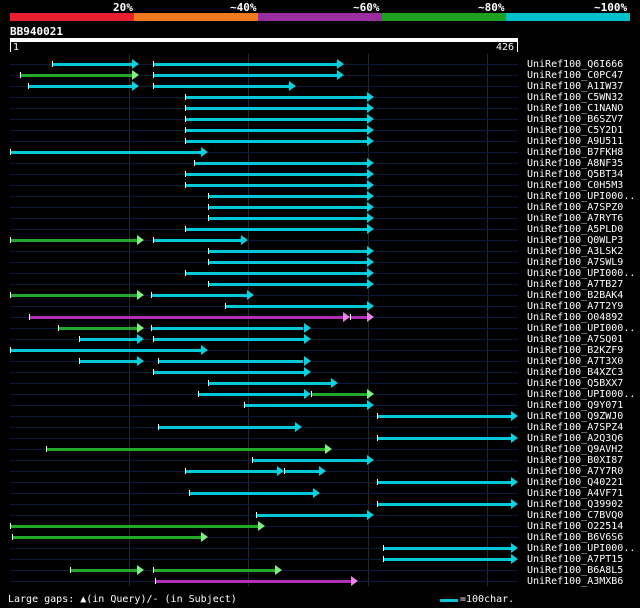 This screenshot has width=640, height=608. Describe the element at coordinates (575, 449) in the screenshot. I see `hit-label: UniRef100_Q9AVH2` at that location.